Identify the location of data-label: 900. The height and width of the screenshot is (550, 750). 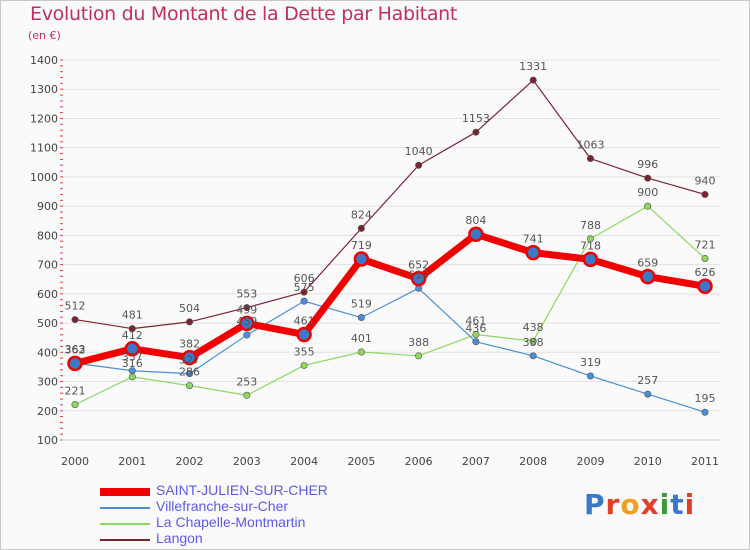
(647, 192).